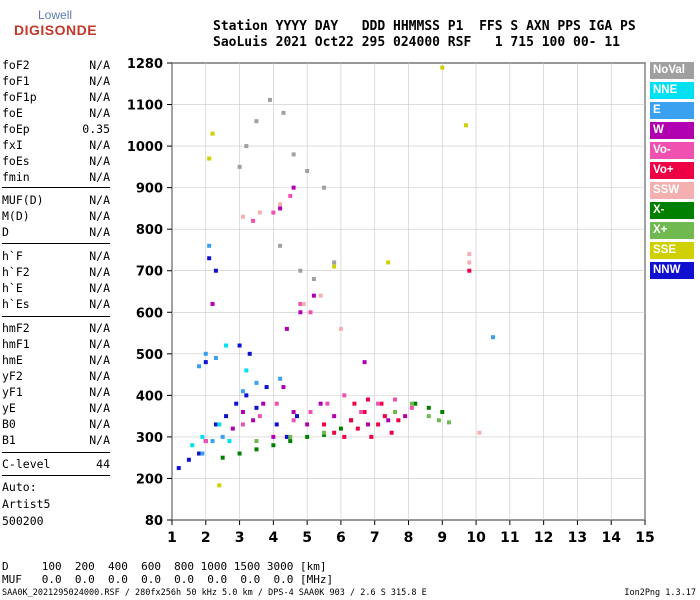  What do you see at coordinates (154, 521) in the screenshot?
I see `y-tick-label: 80` at bounding box center [154, 521].